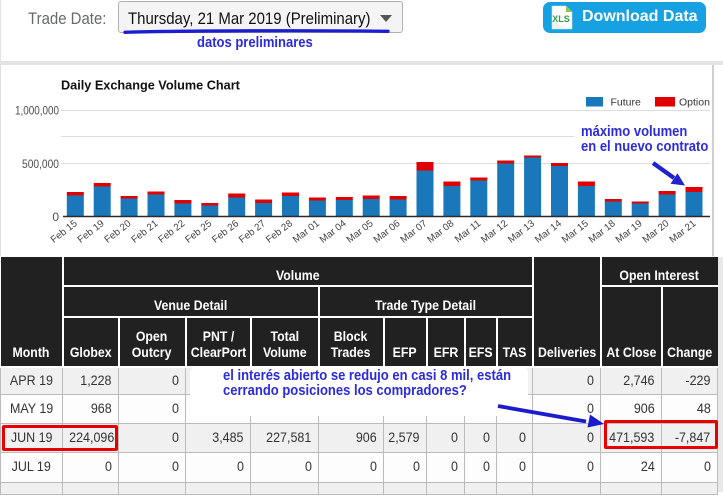 The height and width of the screenshot is (495, 723). I want to click on svg-text: Mar 12, so click(494, 231).